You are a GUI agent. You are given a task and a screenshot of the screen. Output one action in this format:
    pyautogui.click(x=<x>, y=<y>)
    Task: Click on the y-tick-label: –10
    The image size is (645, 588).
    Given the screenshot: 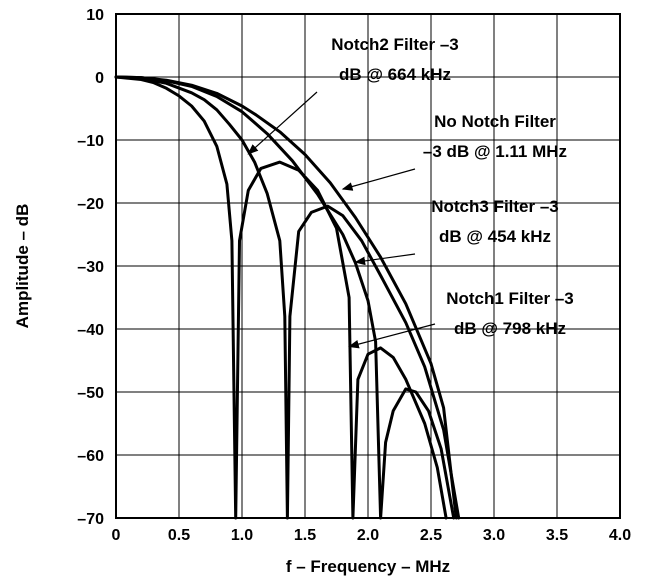 What is the action you would take?
    pyautogui.click(x=90, y=141)
    